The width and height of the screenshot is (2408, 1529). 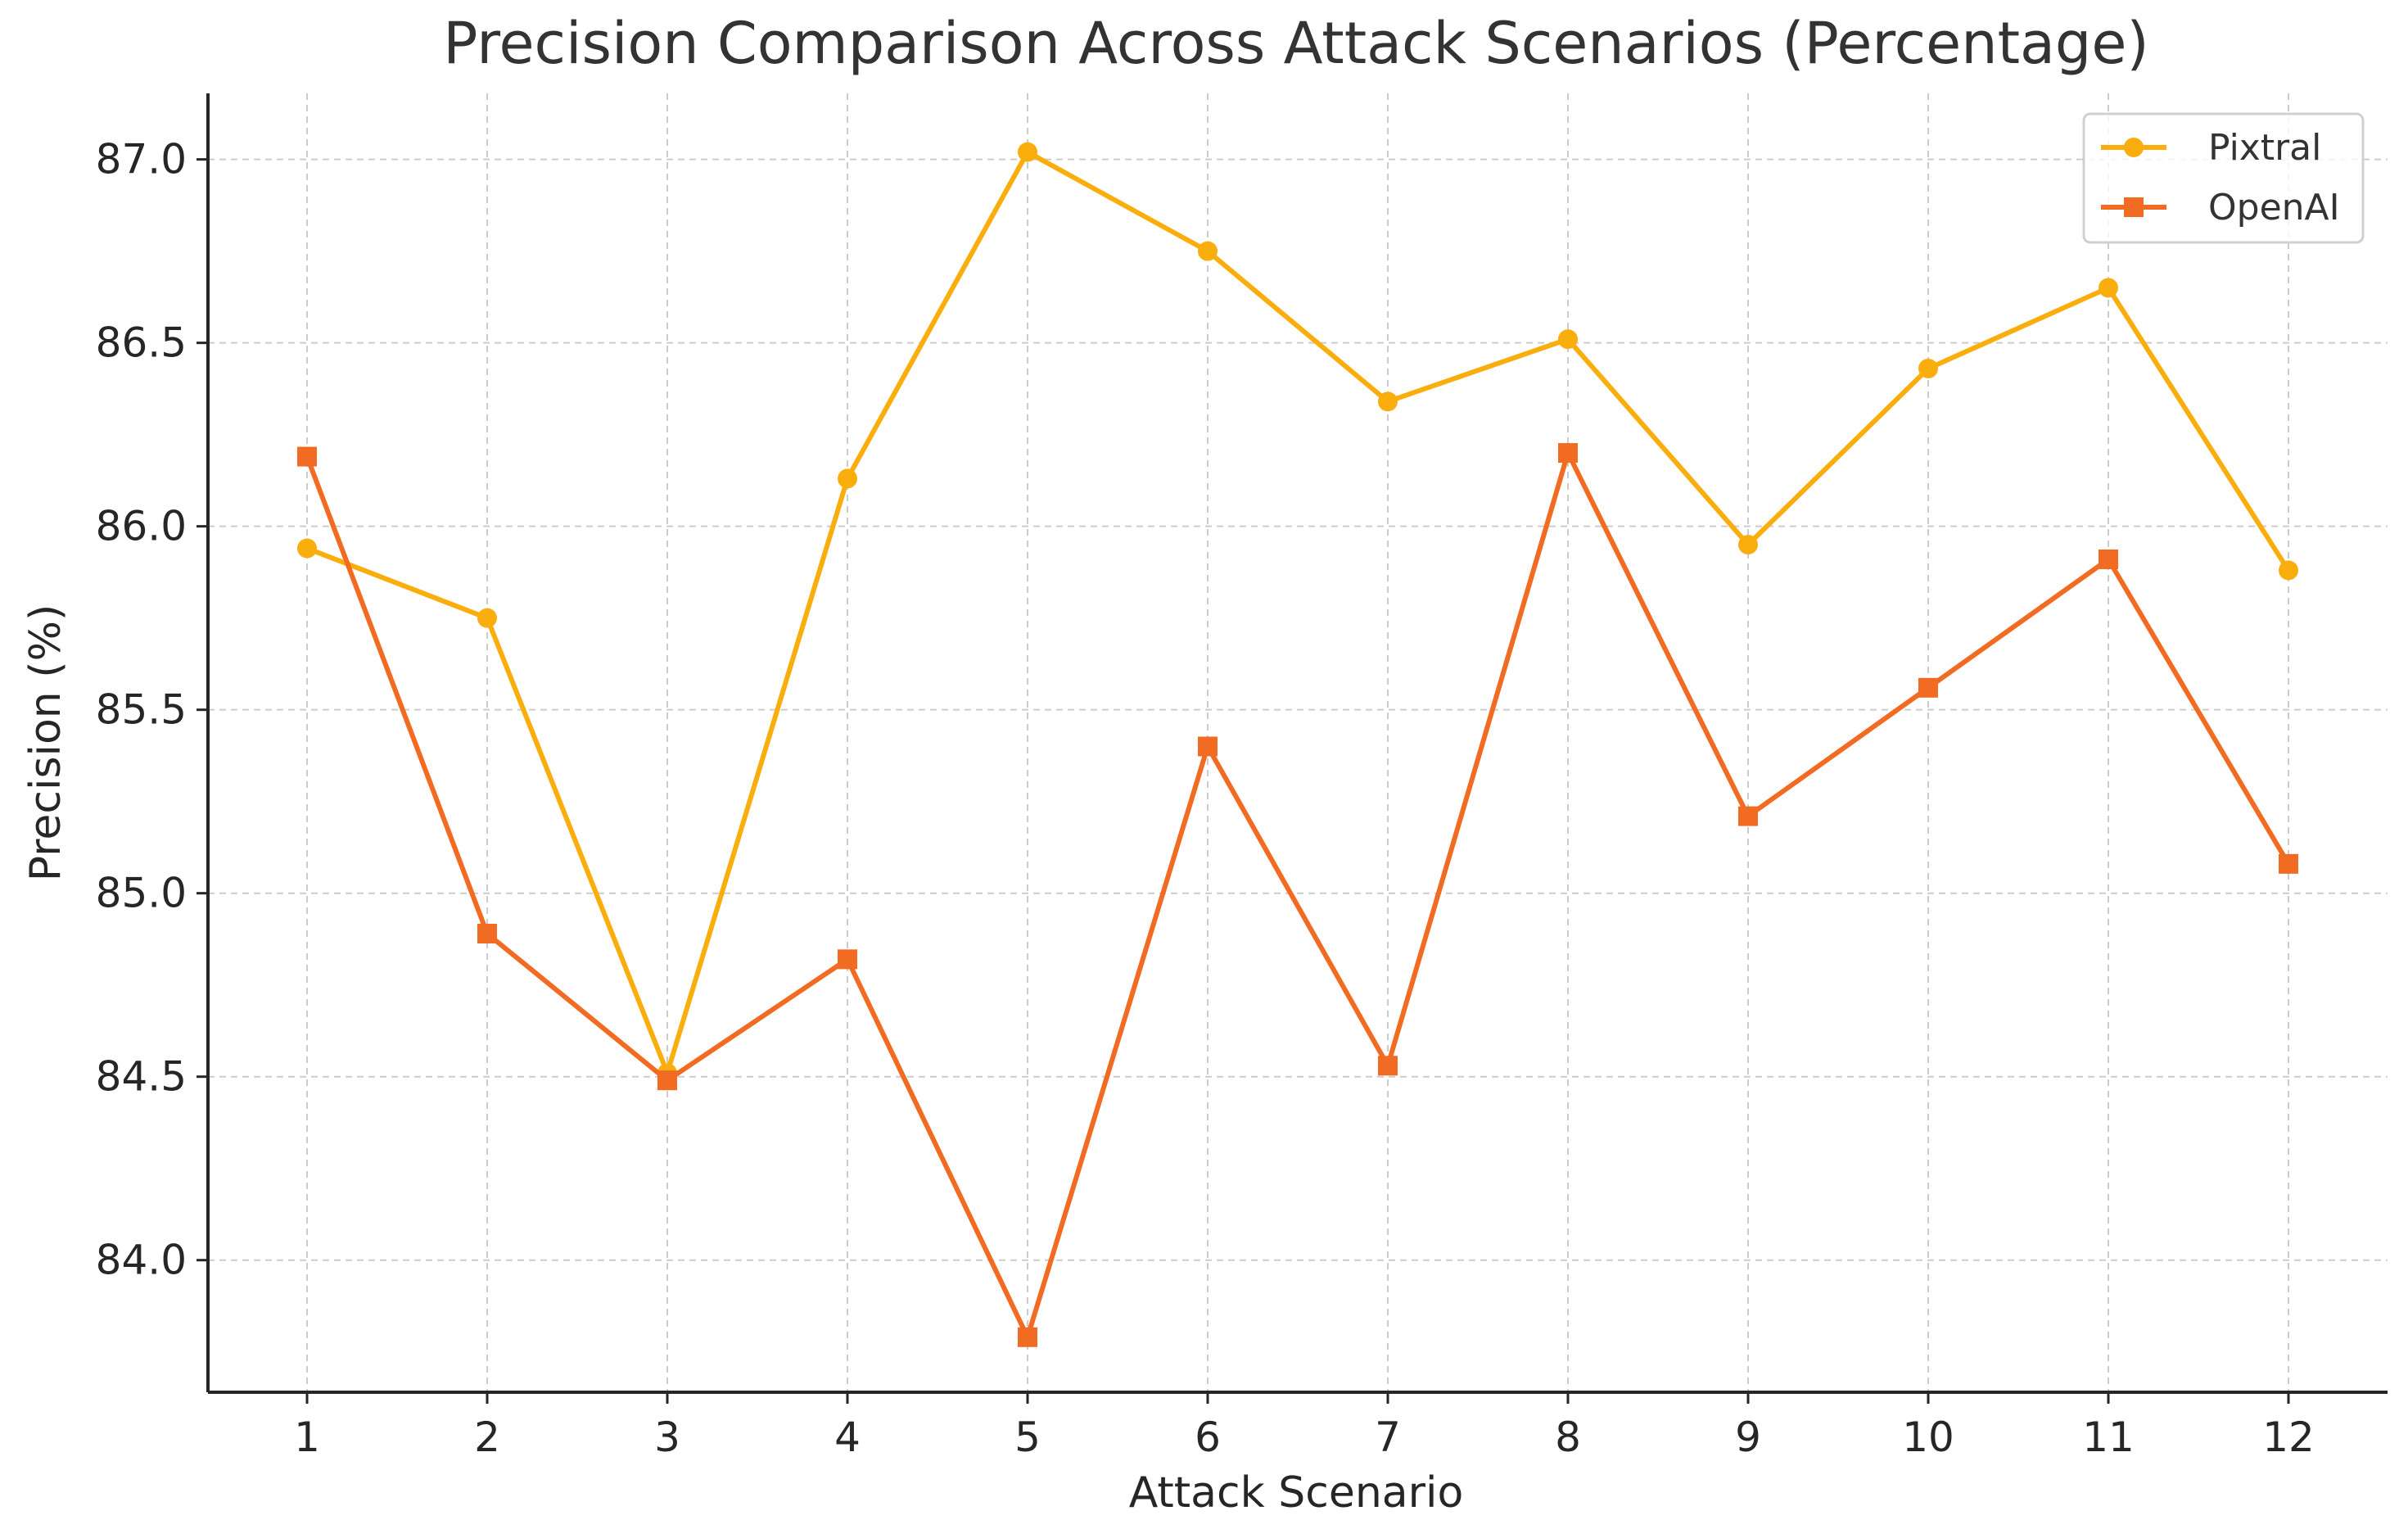 What do you see at coordinates (1027, 1438) in the screenshot?
I see `x-tick-label: 5` at bounding box center [1027, 1438].